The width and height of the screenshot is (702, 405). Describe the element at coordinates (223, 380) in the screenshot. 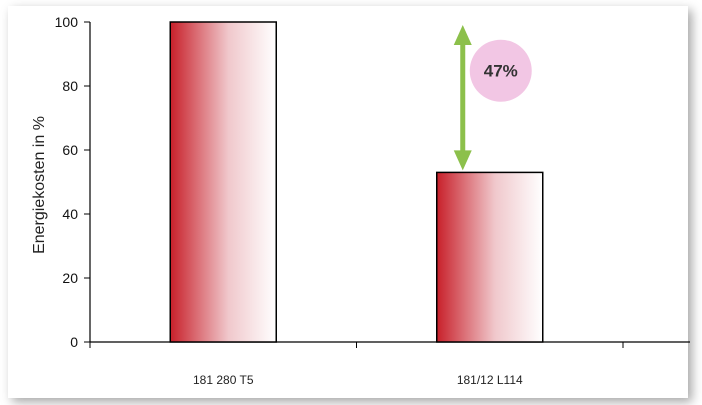

I see `x-tick-label: 181 280 T5` at that location.